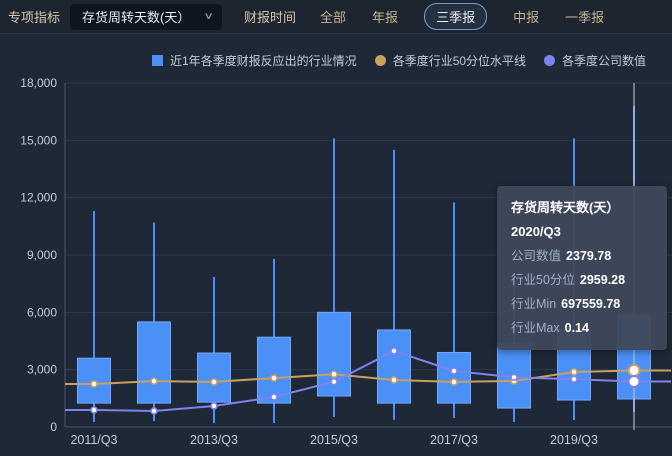 The height and width of the screenshot is (456, 672). I want to click on x-axis-label: 2017/Q3, so click(454, 440).